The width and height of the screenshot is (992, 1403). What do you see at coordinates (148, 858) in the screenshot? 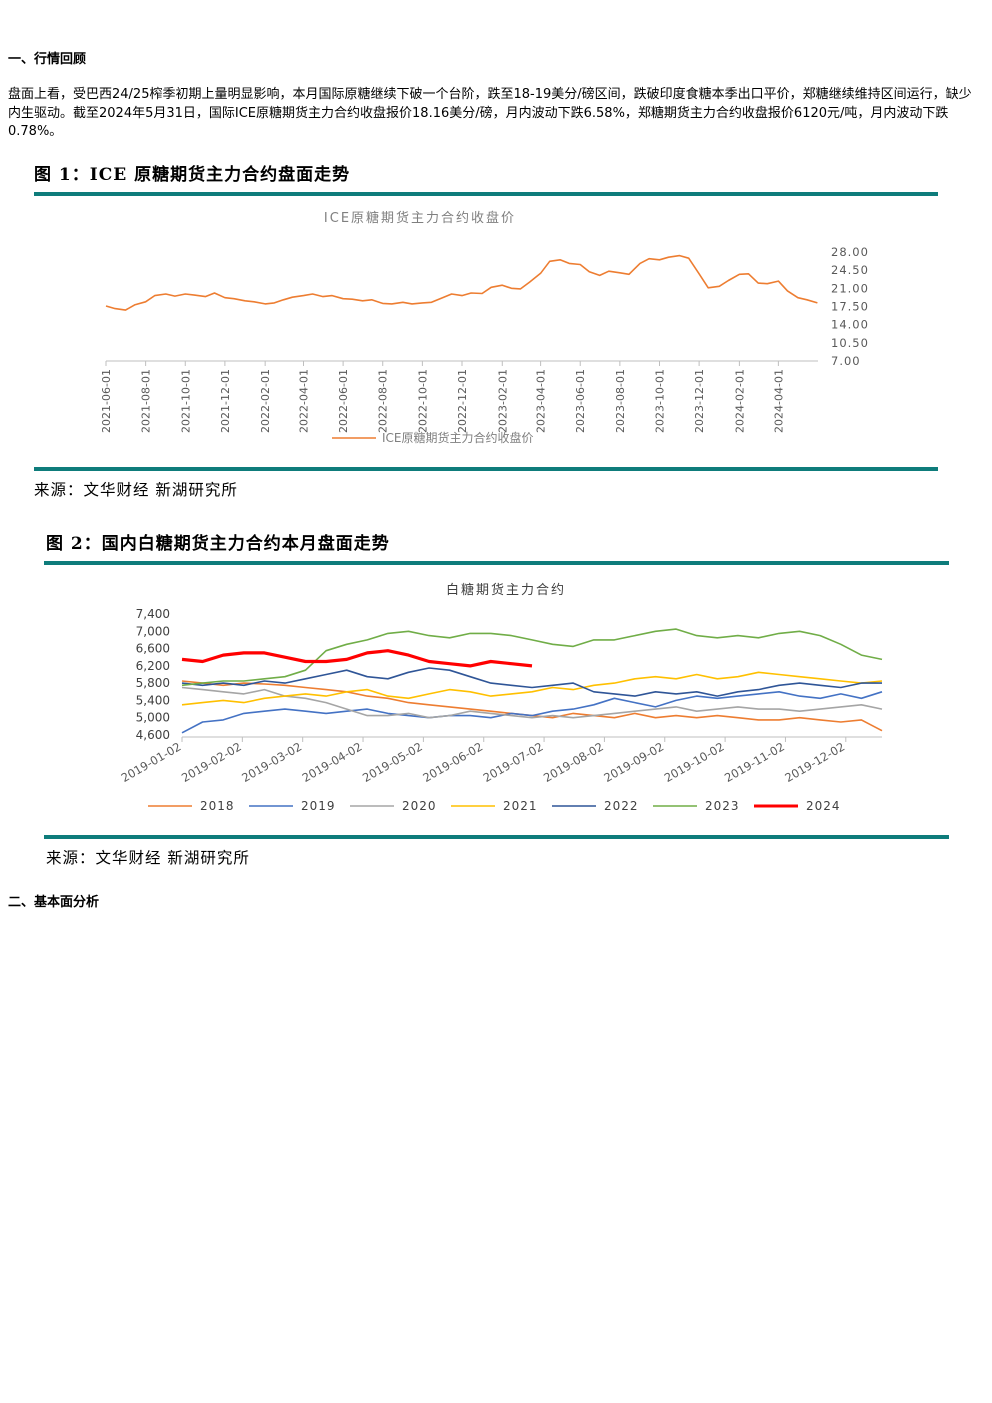
I see `figure2-source: 来源：文华财经 新湖研究所` at bounding box center [148, 858].